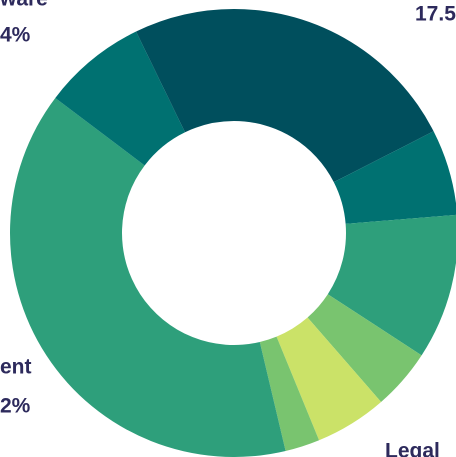 The height and width of the screenshot is (457, 456). Describe the element at coordinates (15, 35) in the screenshot. I see `label: 4%` at that location.